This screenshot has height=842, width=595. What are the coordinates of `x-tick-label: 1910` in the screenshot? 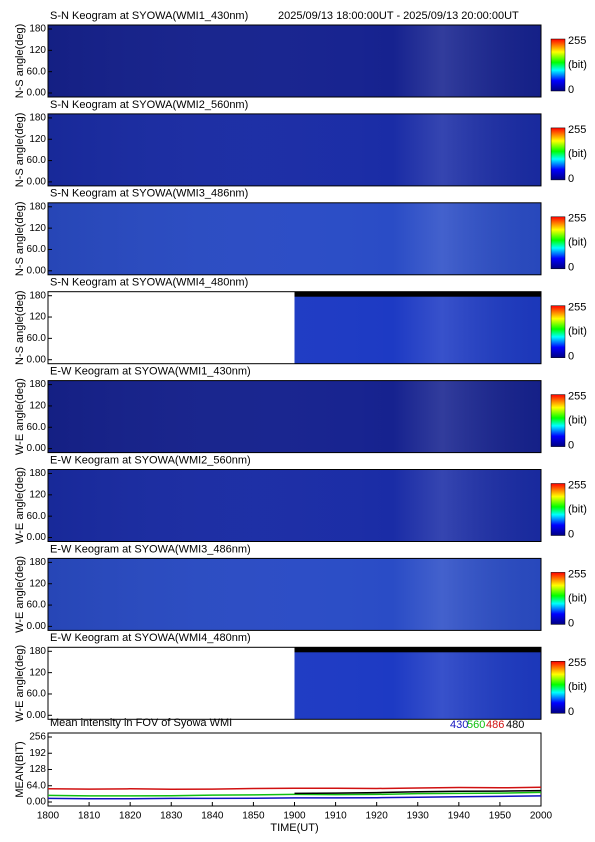 It's located at (335, 816).